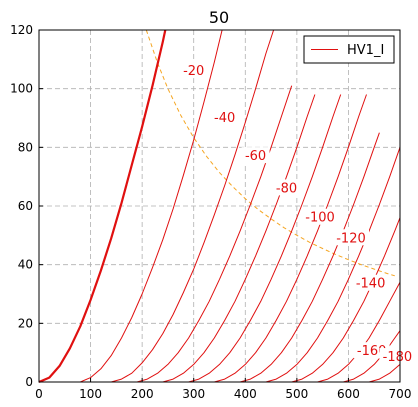 The image size is (418, 407). I want to click on curve-label: -180, so click(398, 357).